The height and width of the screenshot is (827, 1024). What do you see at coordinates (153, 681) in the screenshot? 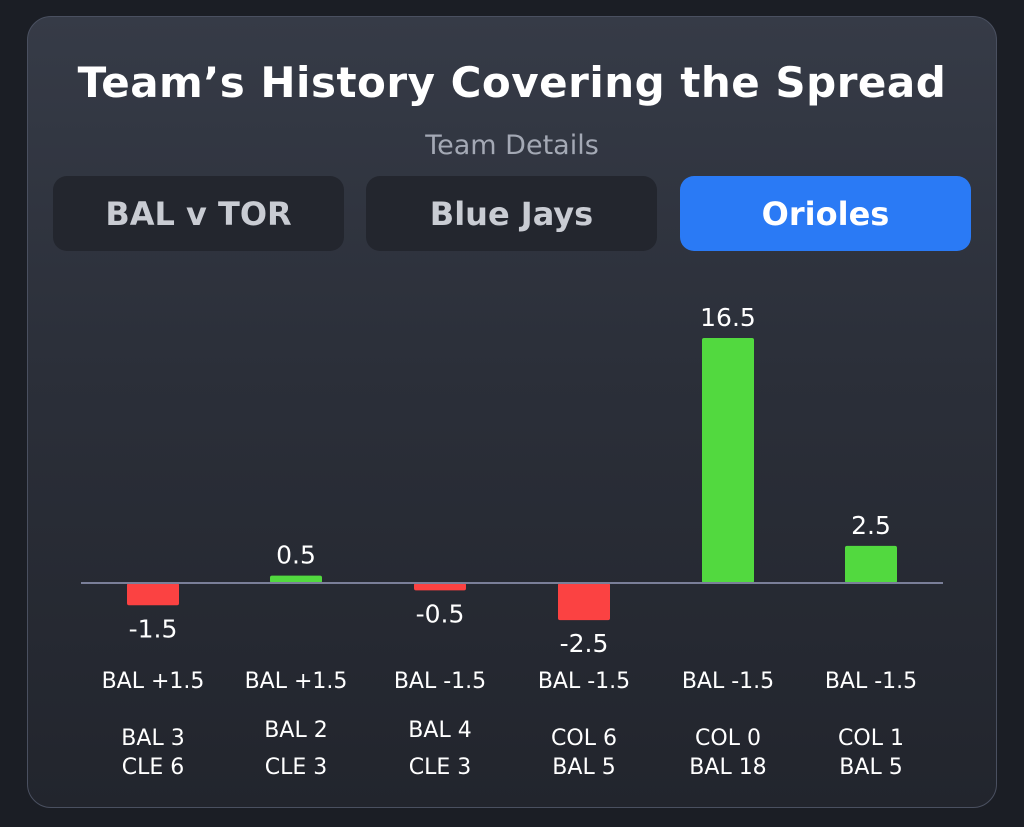
I see `category-label-0: BAL +1.5` at bounding box center [153, 681].